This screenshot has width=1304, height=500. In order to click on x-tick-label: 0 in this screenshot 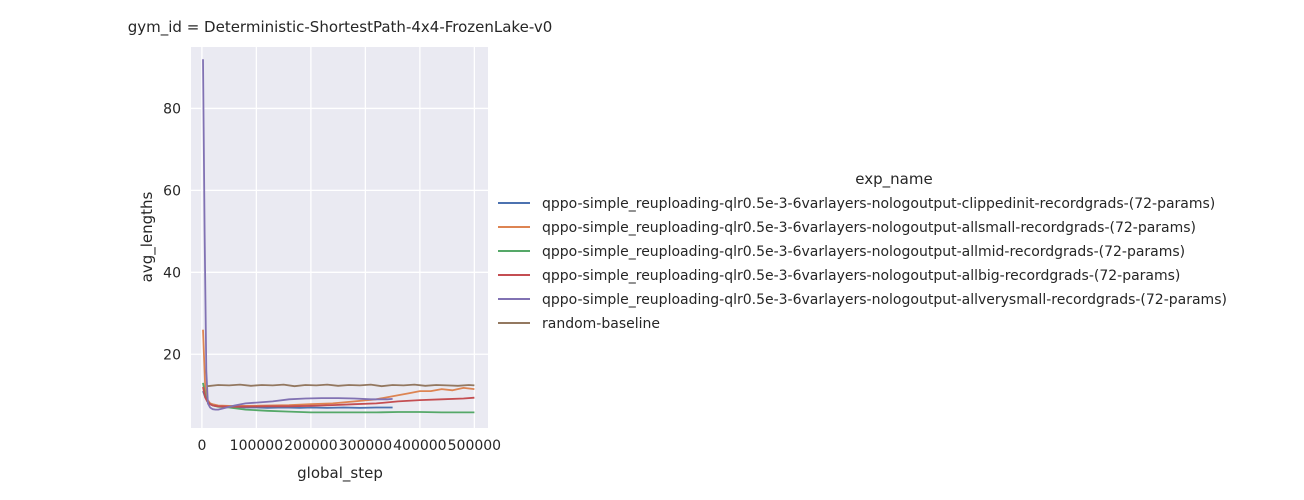, I will do `click(201, 446)`.